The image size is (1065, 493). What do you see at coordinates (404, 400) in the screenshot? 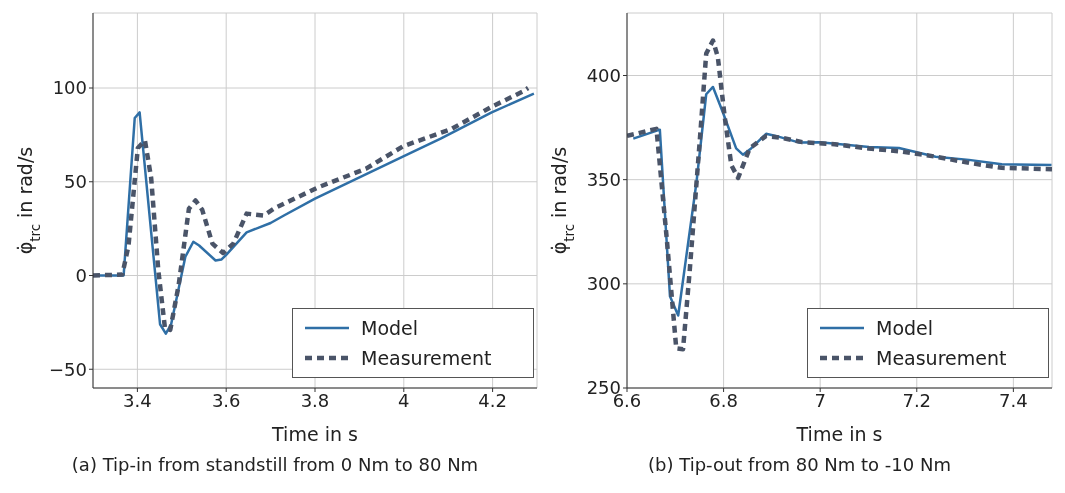
I see `x-tick-label: 4` at bounding box center [404, 400].